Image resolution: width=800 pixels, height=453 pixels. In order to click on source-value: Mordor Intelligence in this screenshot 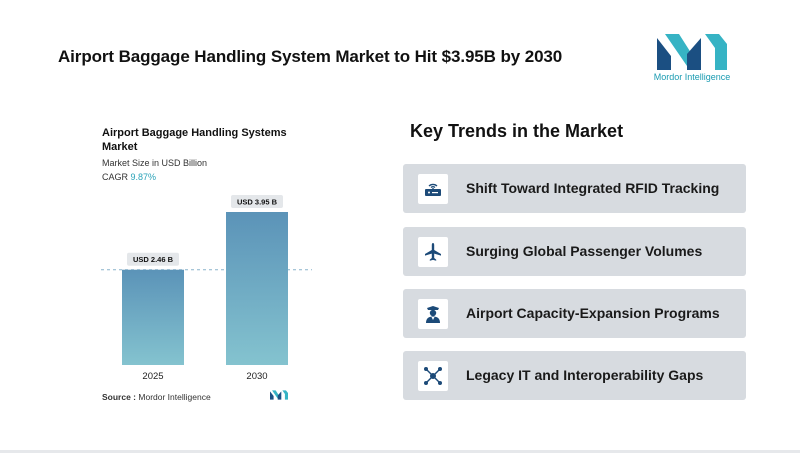, I will do `click(174, 397)`.